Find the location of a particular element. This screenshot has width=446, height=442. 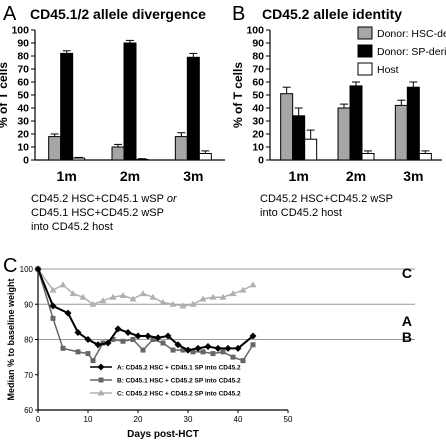

panel-a-caption-line-2: CD45.1 HSC+CD45.2 wSP is located at coordinates (97, 213).